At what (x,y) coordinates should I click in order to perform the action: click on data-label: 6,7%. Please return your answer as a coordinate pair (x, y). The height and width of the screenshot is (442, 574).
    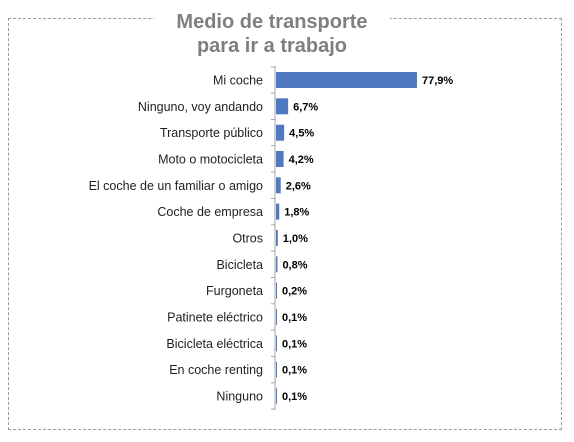
    Looking at the image, I should click on (305, 107).